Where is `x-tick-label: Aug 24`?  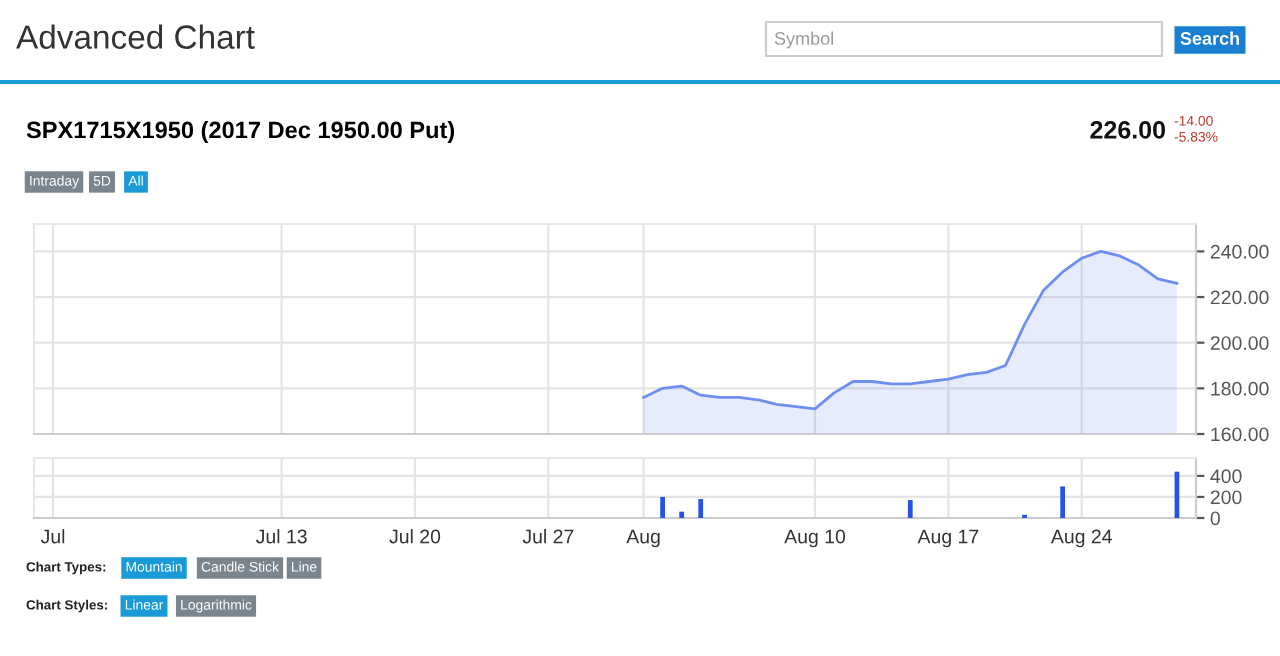 x-tick-label: Aug 24 is located at coordinates (1081, 538).